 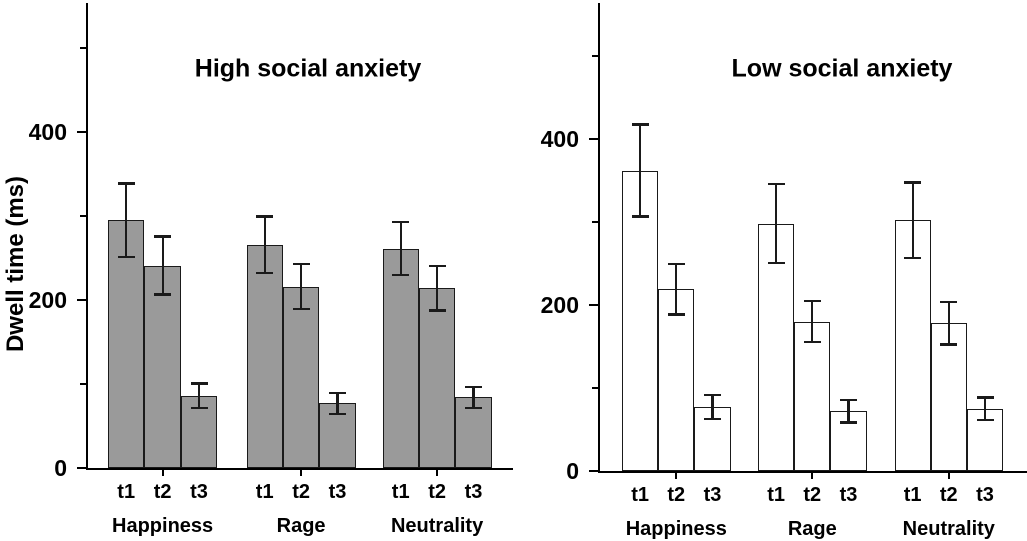 What do you see at coordinates (308, 68) in the screenshot?
I see `panel-title-high-social-anxiety: High social anxiety` at bounding box center [308, 68].